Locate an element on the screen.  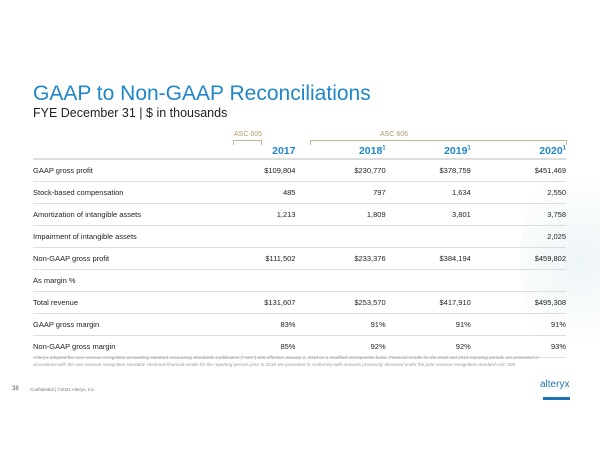
cell-value: 1,634 is located at coordinates (428, 192).